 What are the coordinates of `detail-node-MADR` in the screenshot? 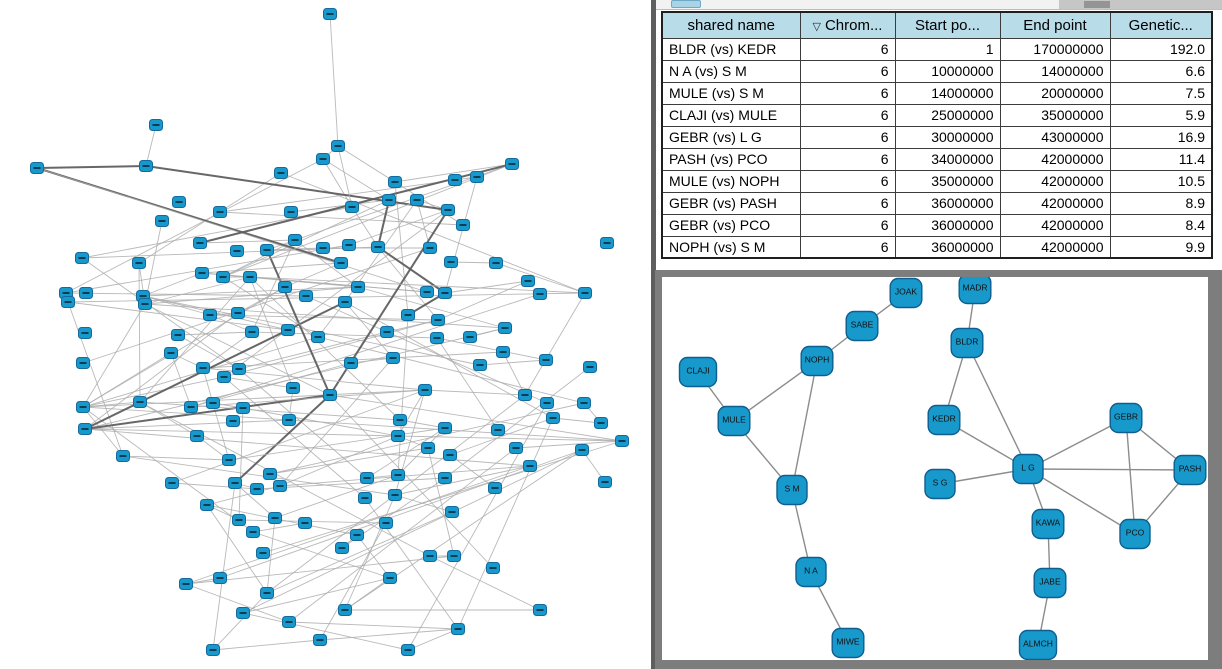 It's located at (975, 291).